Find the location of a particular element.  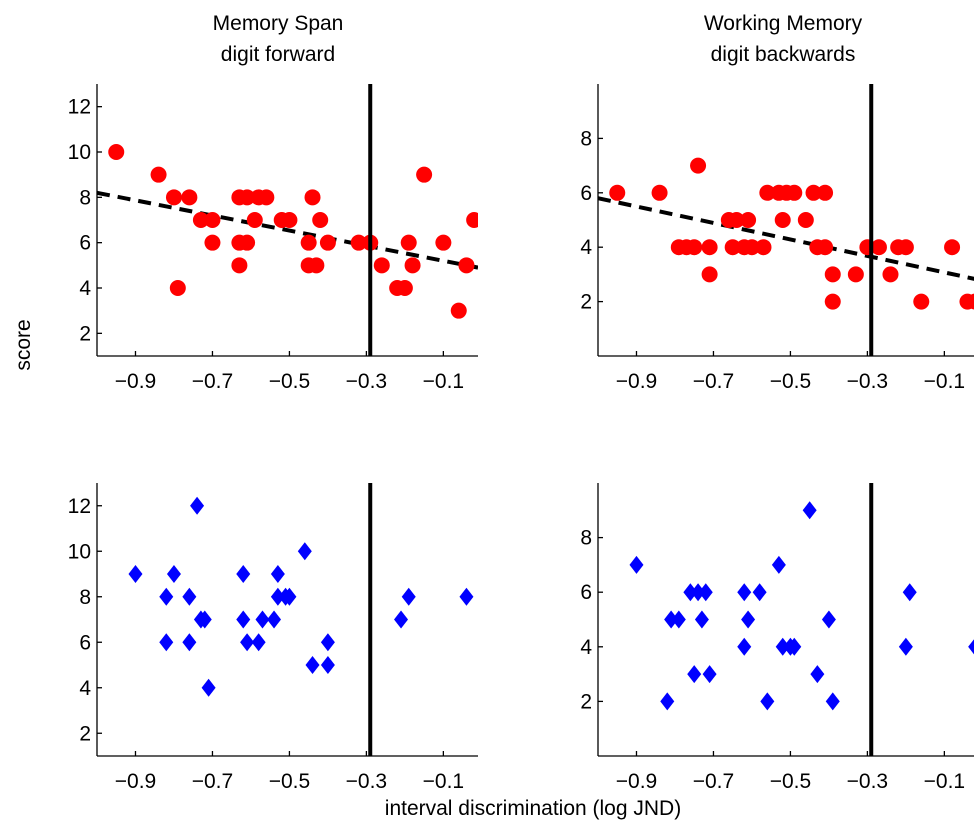

x-tick-label: −0.5 is located at coordinates (289, 381).